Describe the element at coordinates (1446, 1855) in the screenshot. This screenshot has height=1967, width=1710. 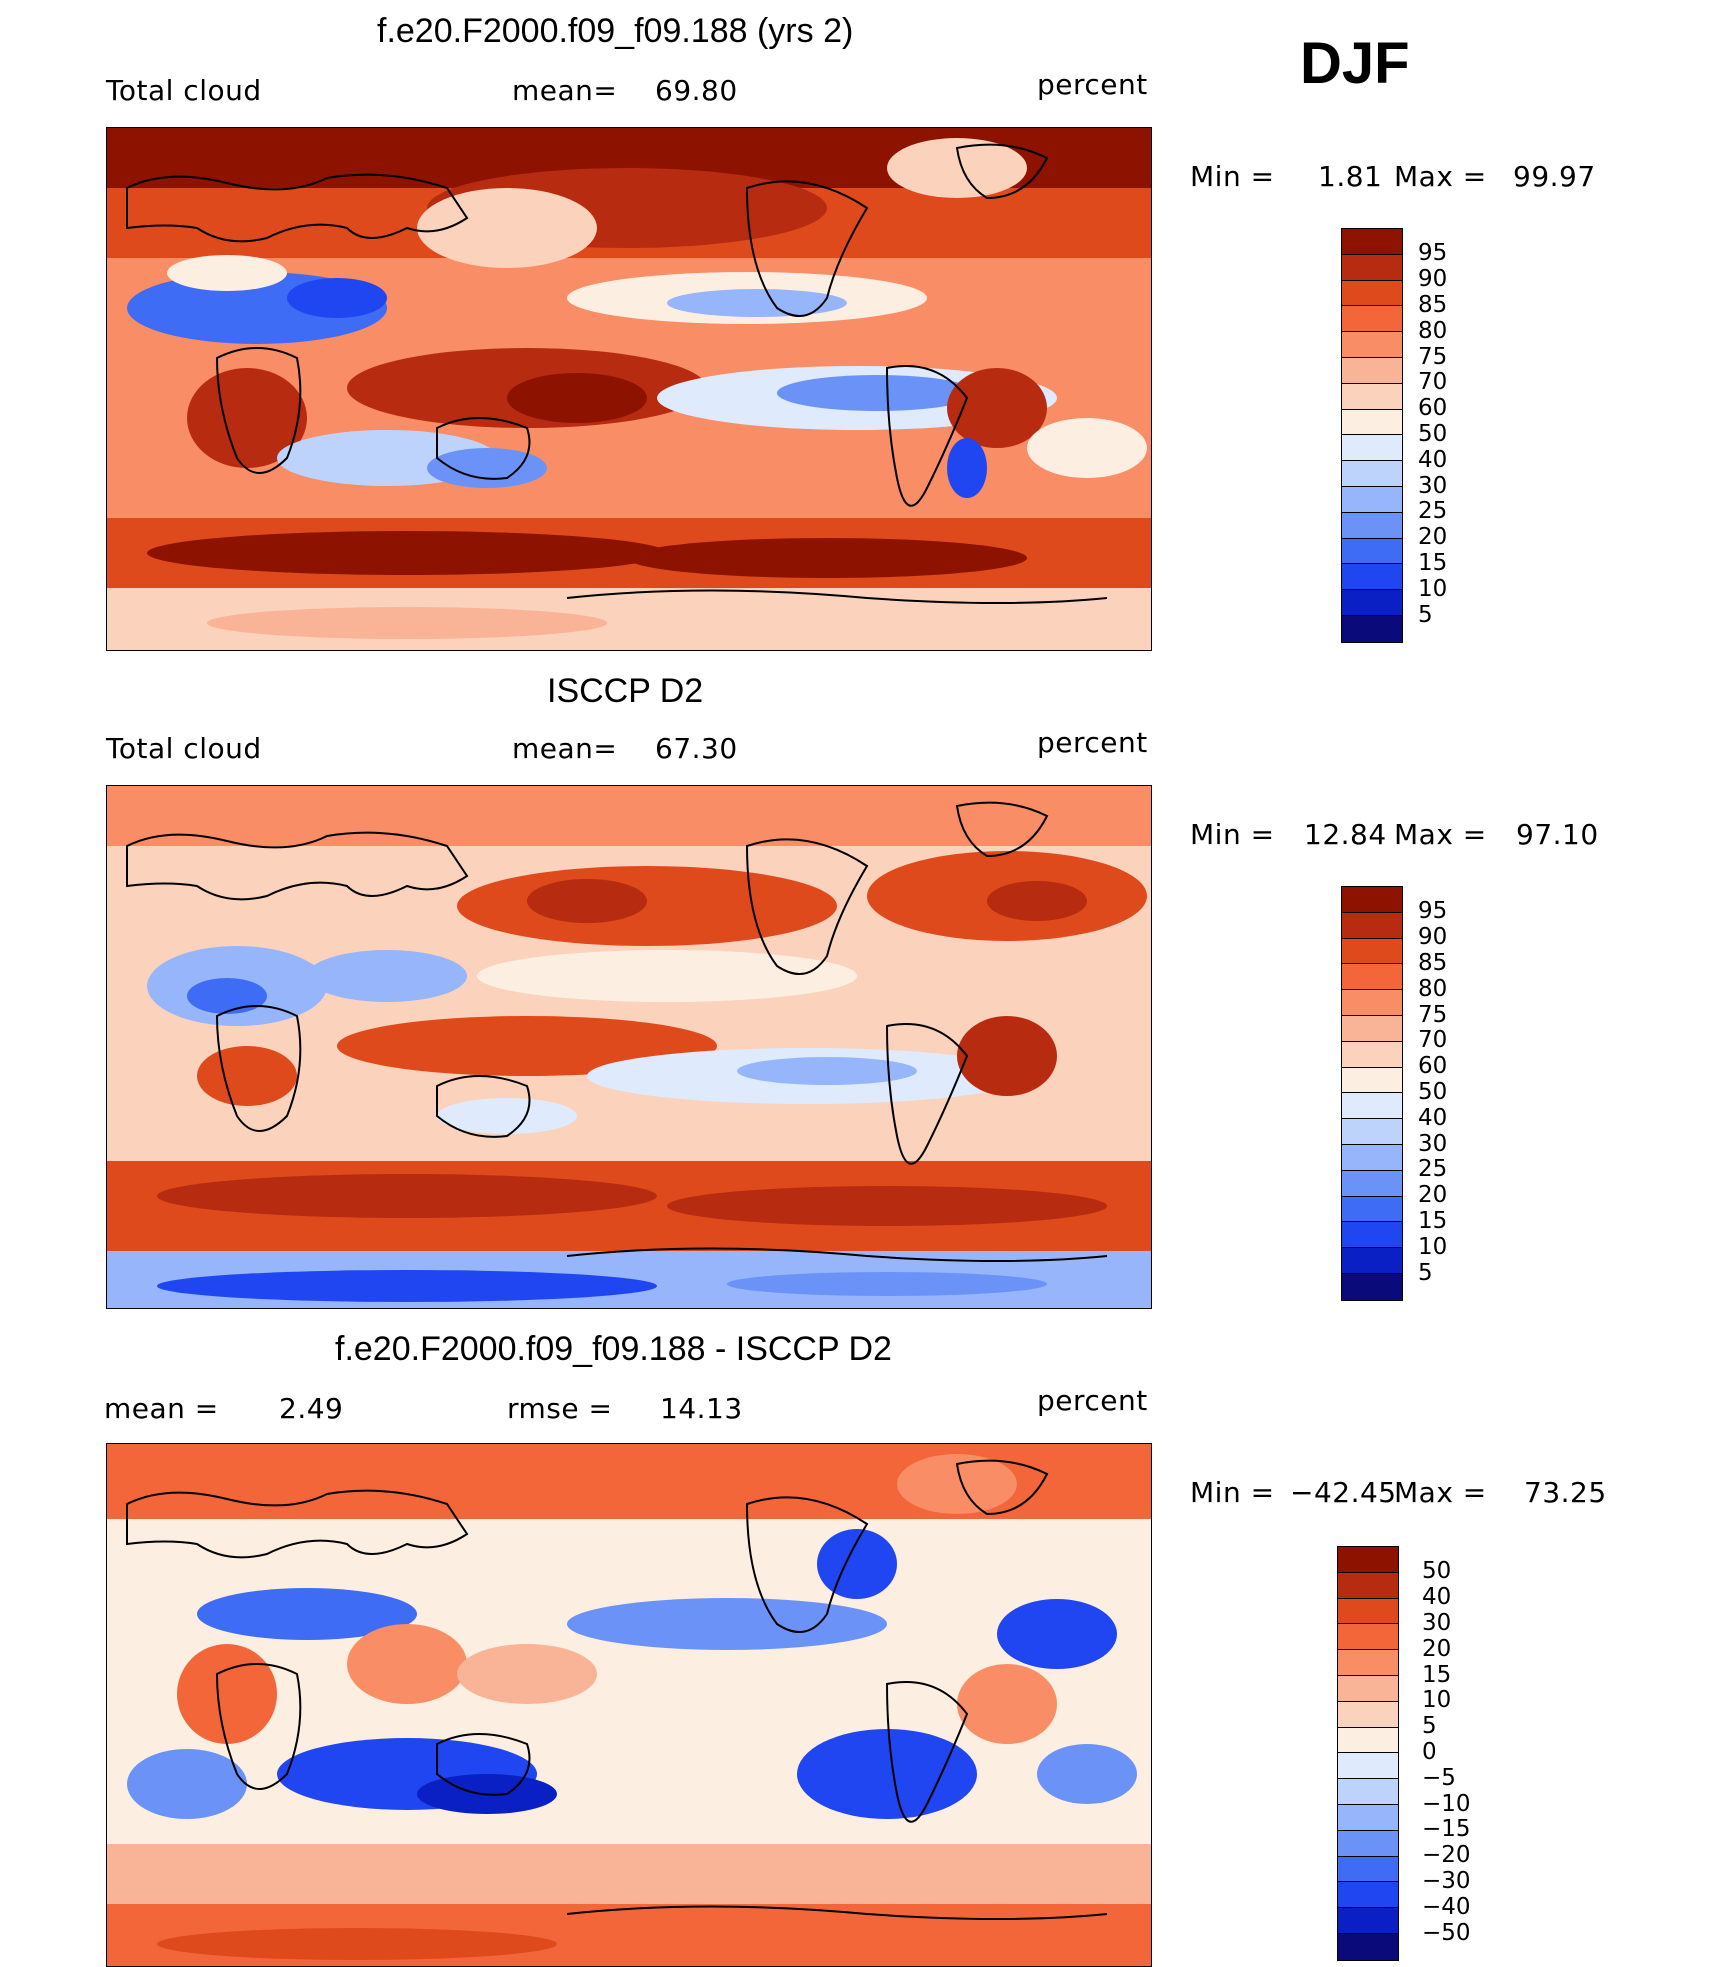
I see `colorbar-tick-label: −20` at that location.